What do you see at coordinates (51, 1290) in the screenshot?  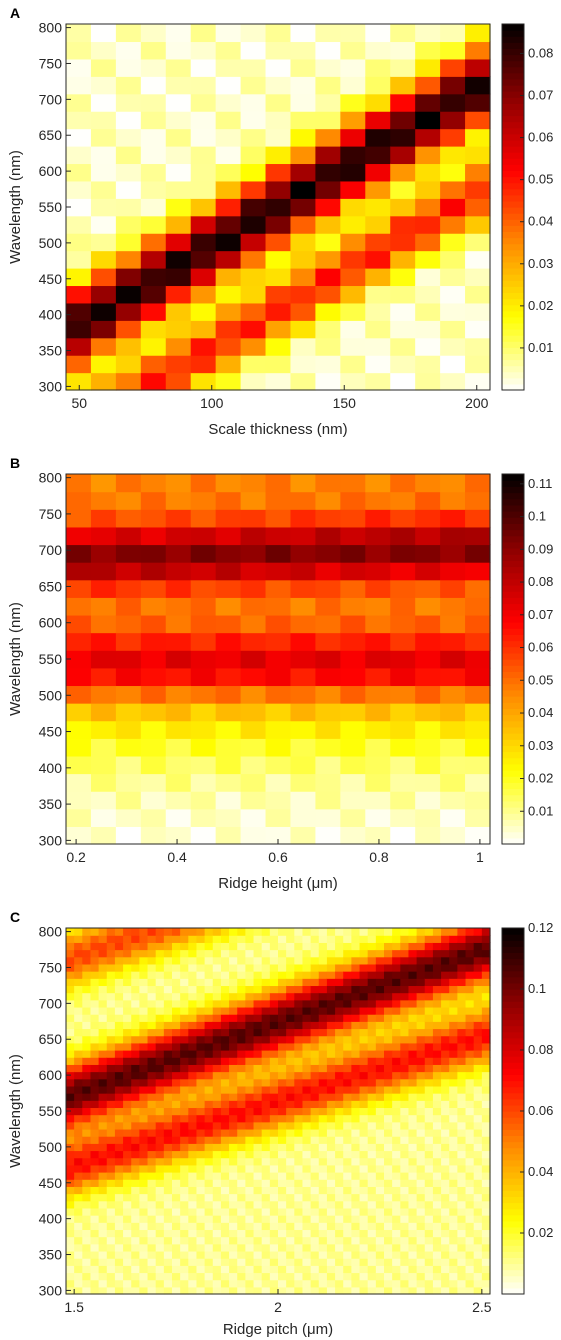 I see `y-tick-label: 300` at bounding box center [51, 1290].